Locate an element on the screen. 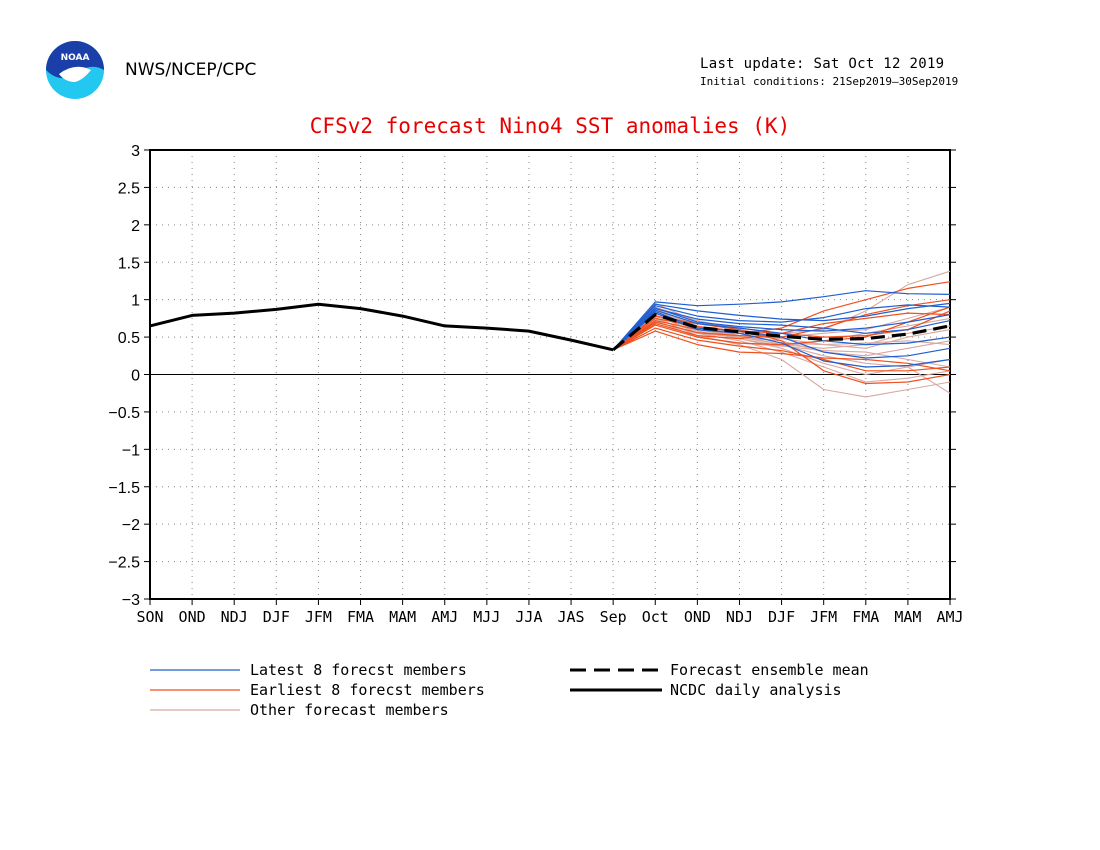 Image resolution: width=1100 pixels, height=850 pixels. organization-label: NWS/NCEP/CPC is located at coordinates (191, 70).